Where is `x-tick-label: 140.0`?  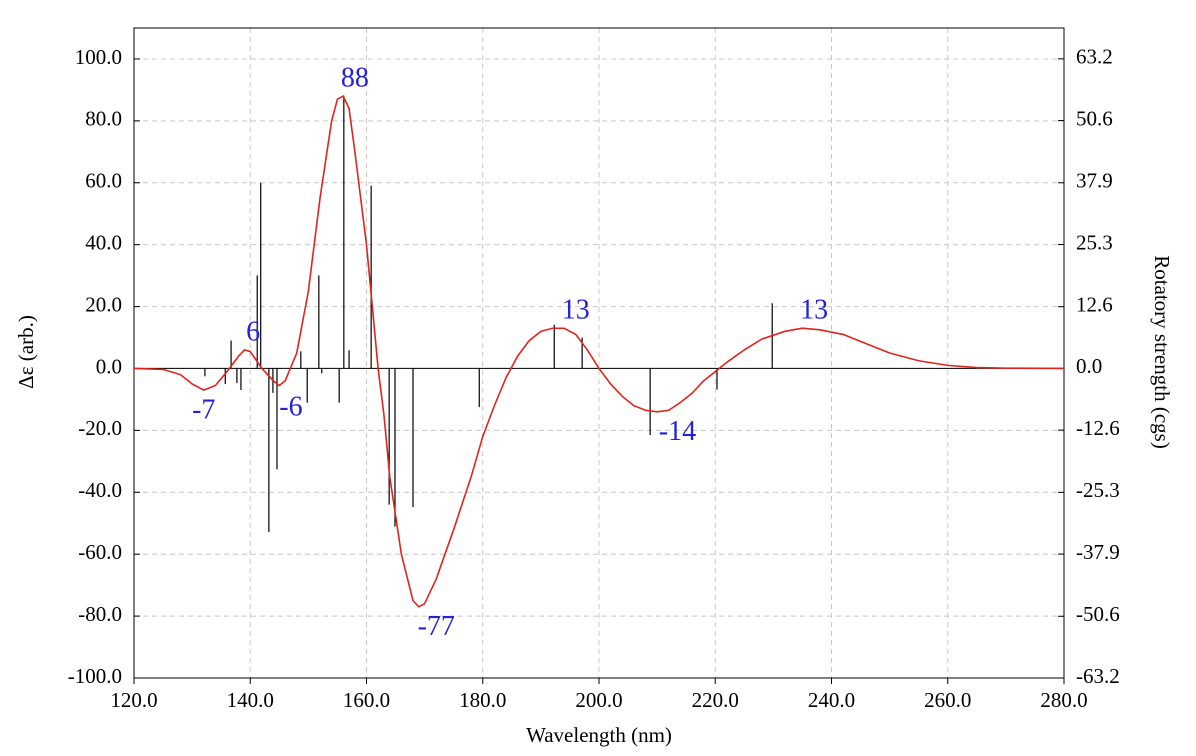
x-tick-label: 140.0 is located at coordinates (250, 700).